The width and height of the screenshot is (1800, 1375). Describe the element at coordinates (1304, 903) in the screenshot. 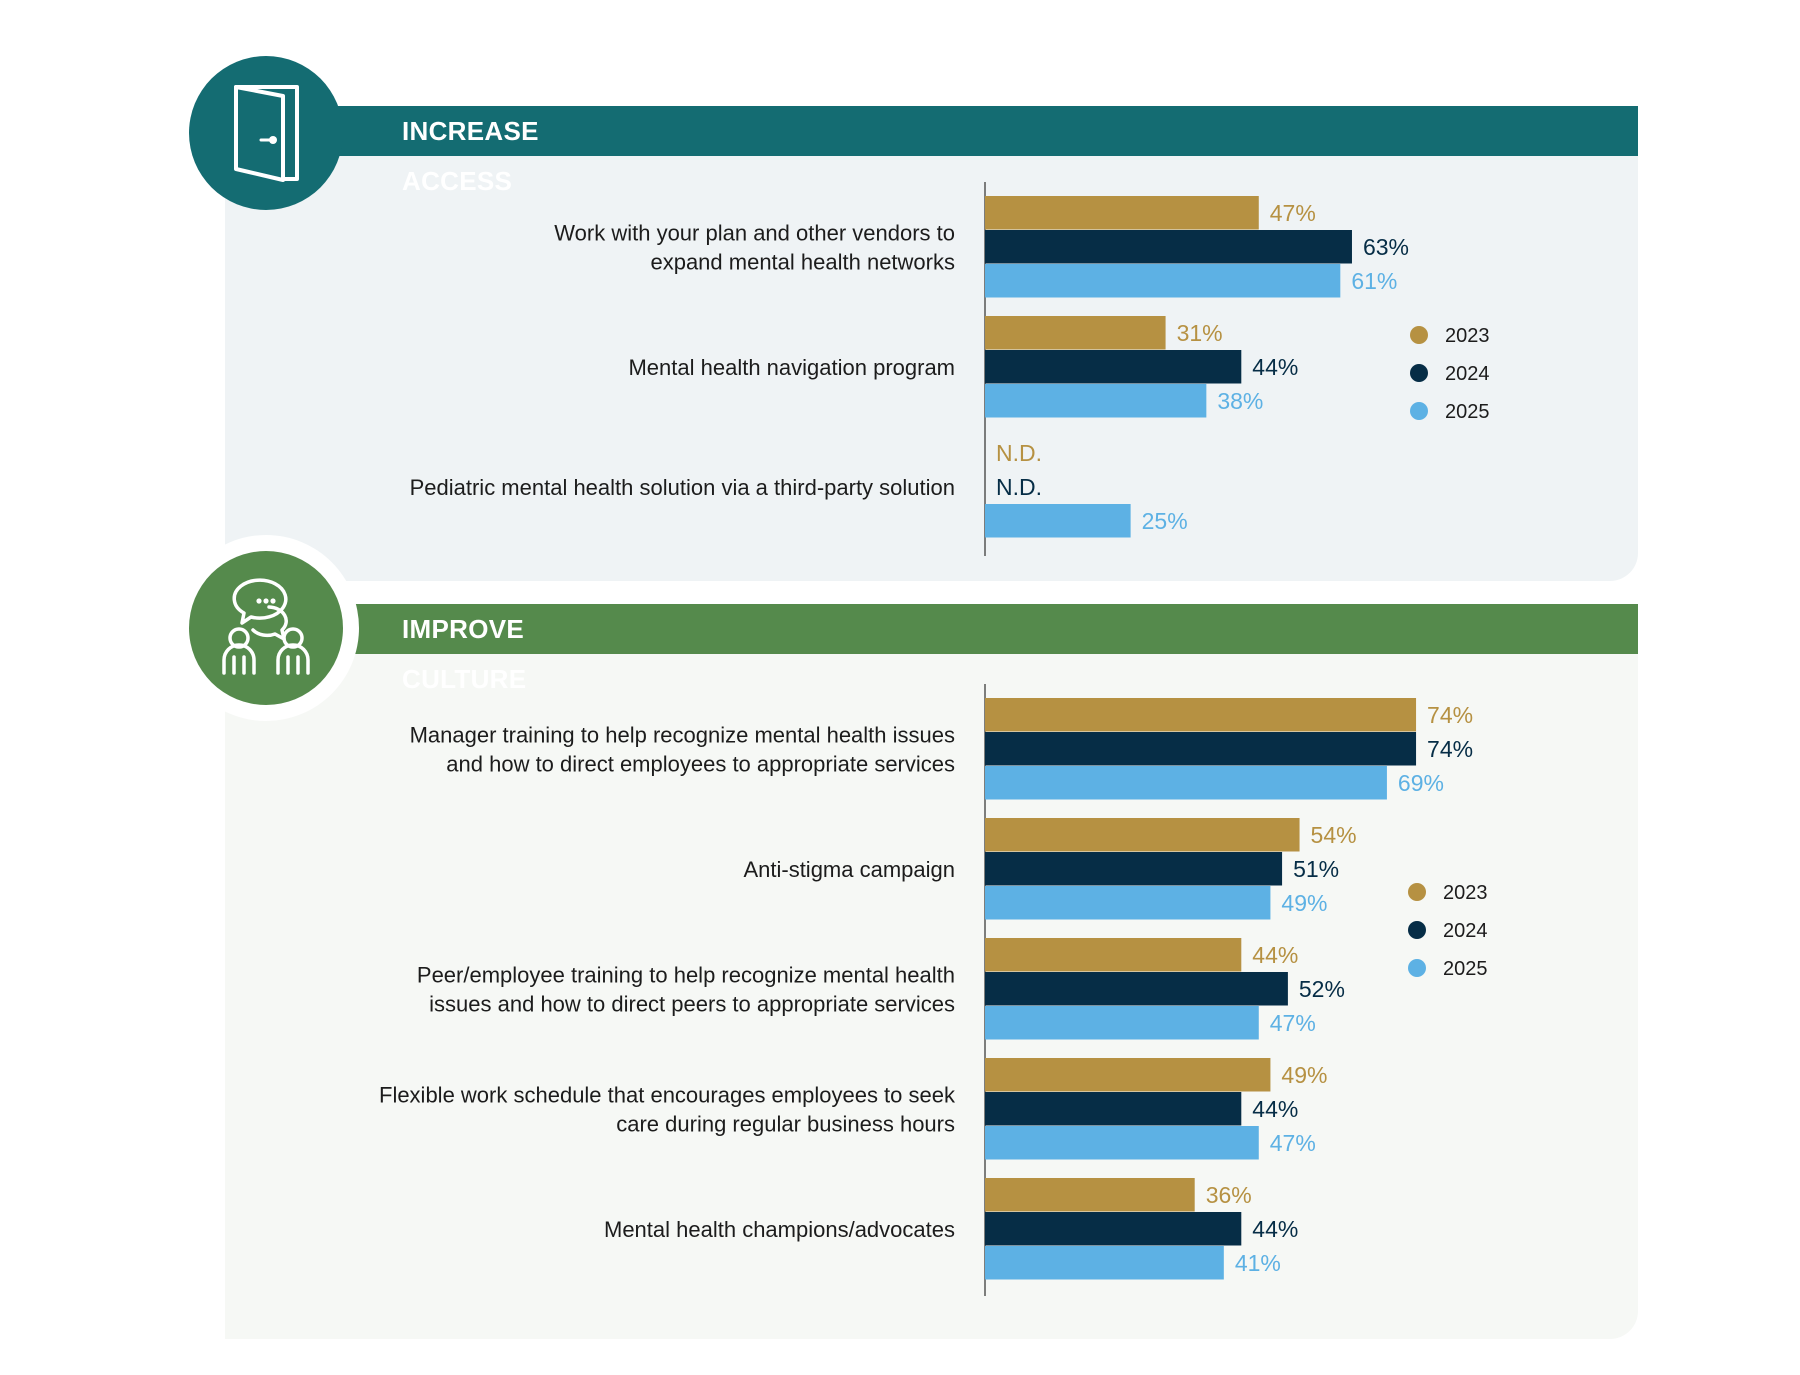

I see `data-label-2025: 49%` at that location.